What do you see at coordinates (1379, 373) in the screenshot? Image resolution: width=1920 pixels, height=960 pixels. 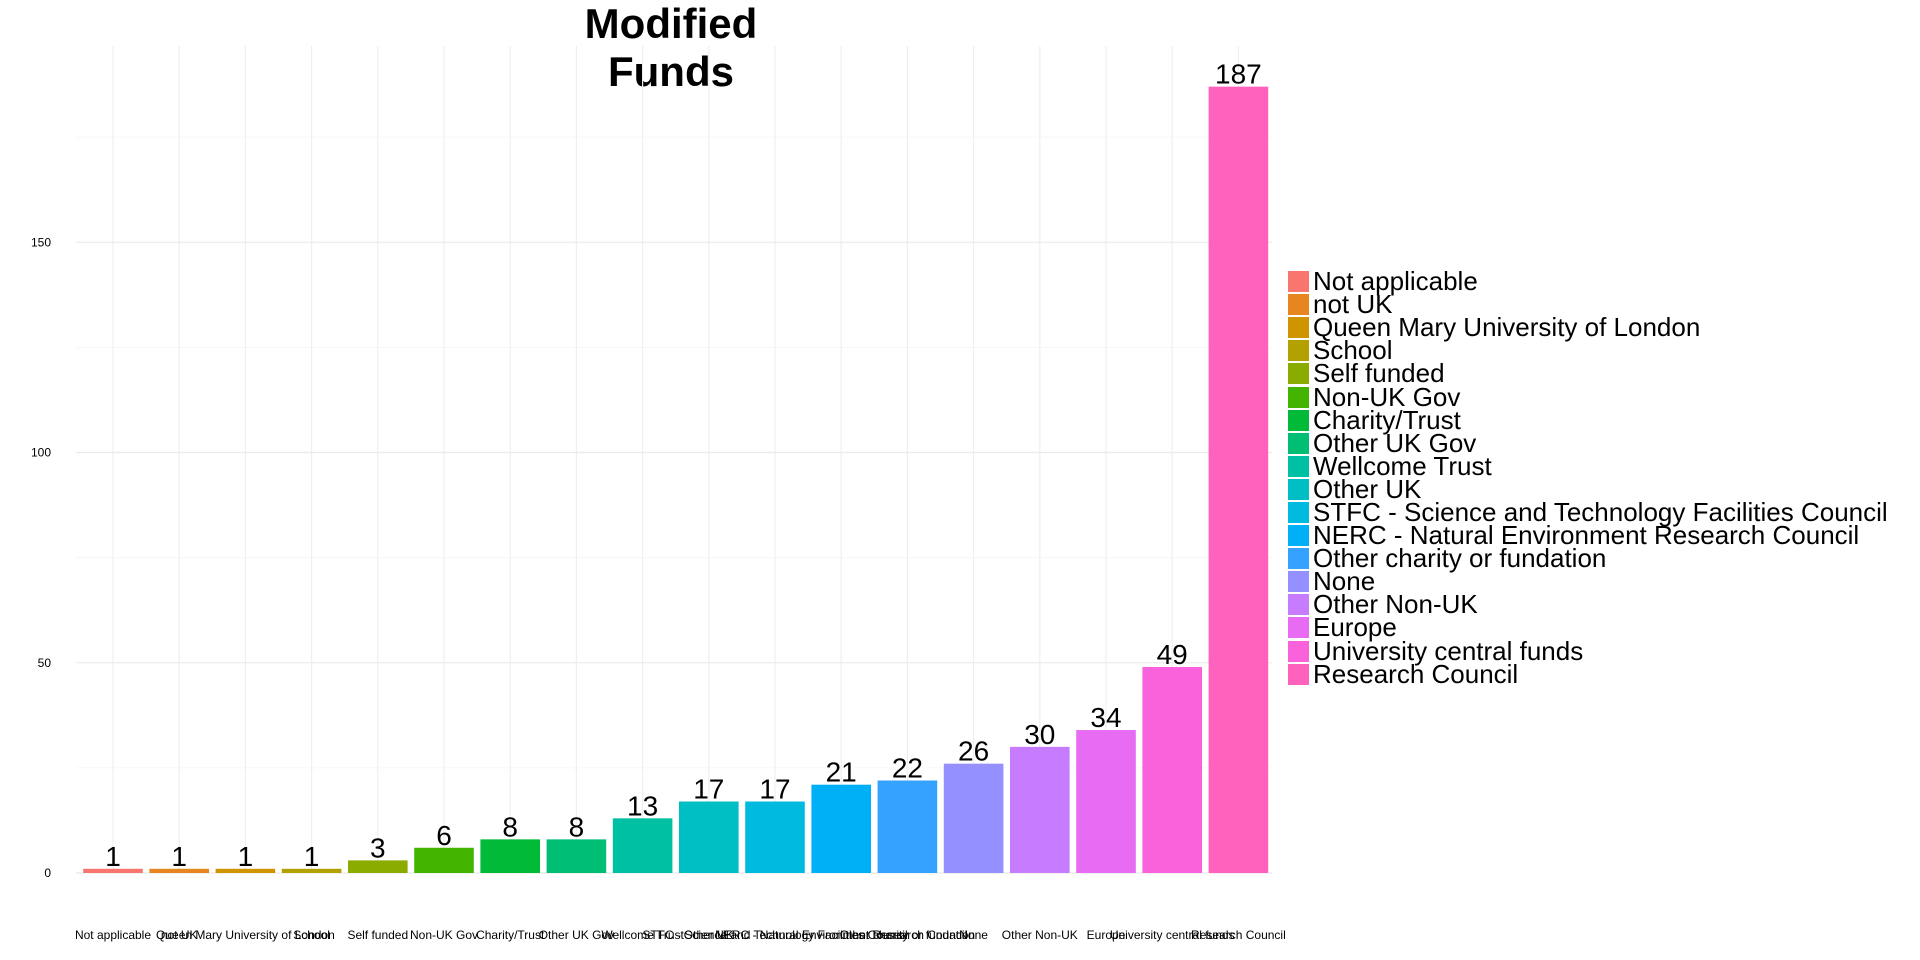 I see `legend-label: Self funded` at bounding box center [1379, 373].